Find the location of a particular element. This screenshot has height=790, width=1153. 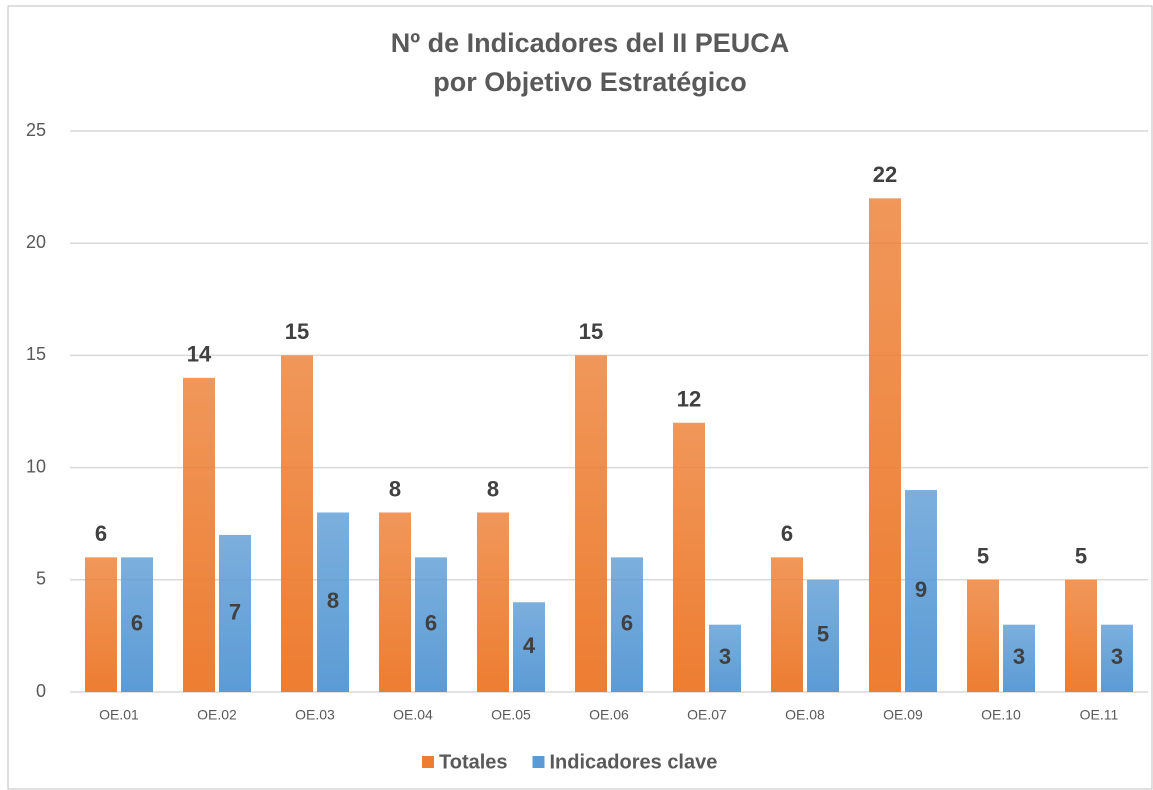

y-tick-label: 10 is located at coordinates (36, 466).